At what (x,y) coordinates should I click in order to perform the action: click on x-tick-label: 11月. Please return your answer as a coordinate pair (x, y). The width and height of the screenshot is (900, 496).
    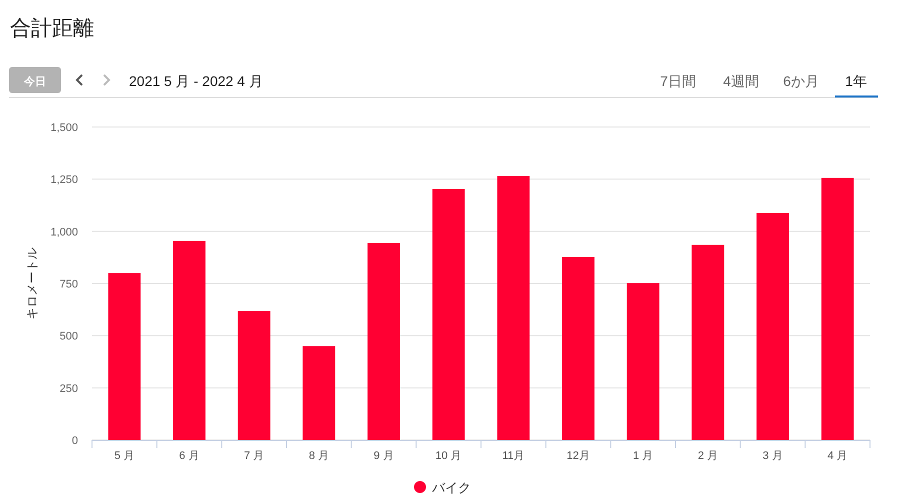
    Looking at the image, I should click on (513, 456).